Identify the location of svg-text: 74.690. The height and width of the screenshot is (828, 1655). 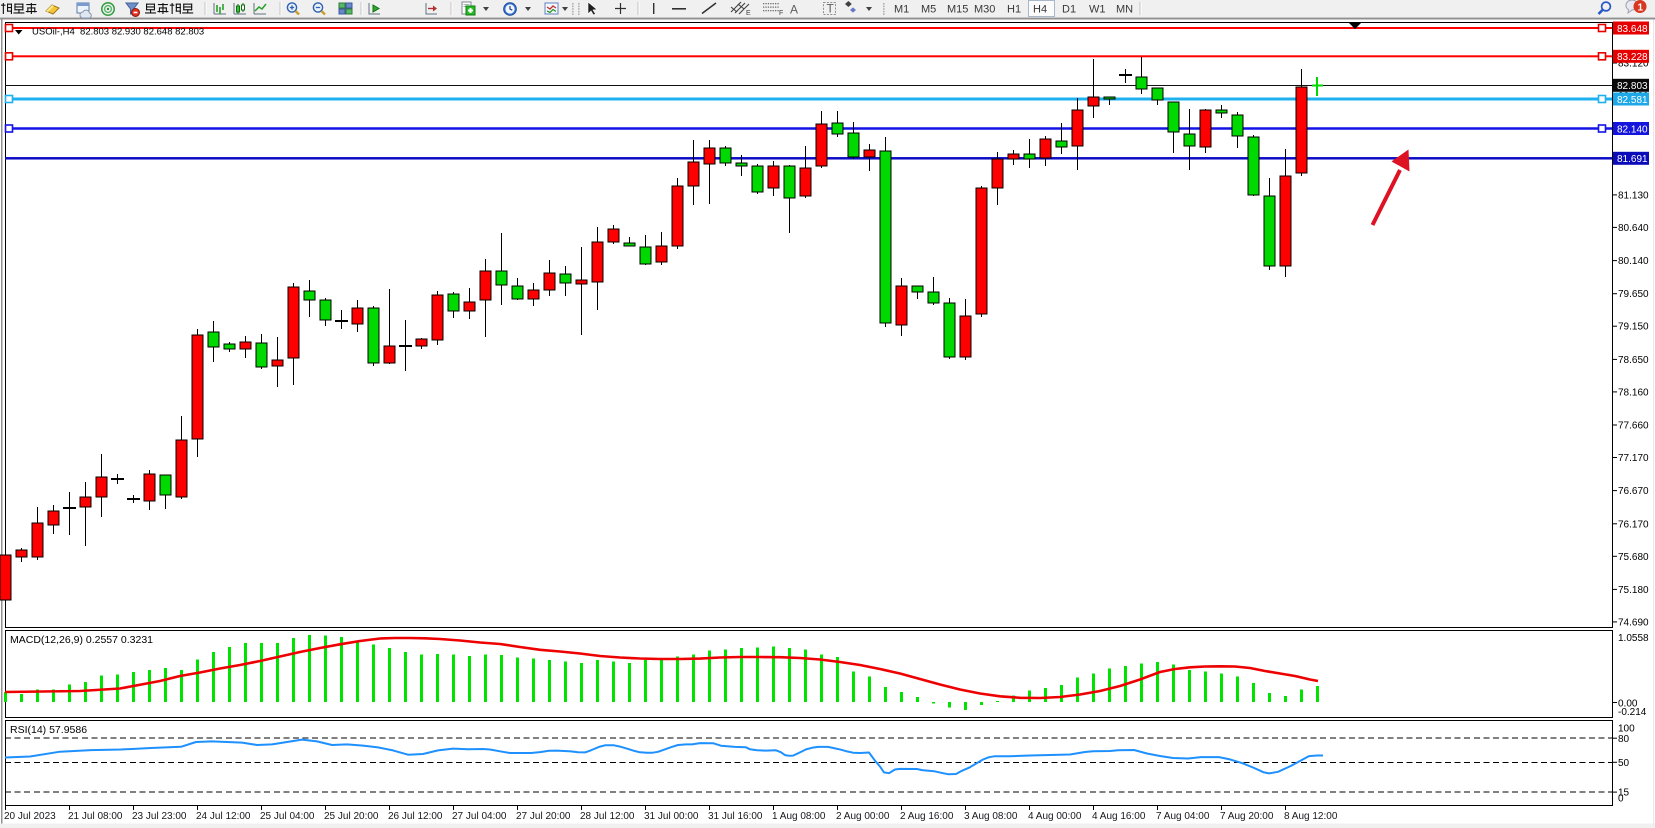
(1633, 622).